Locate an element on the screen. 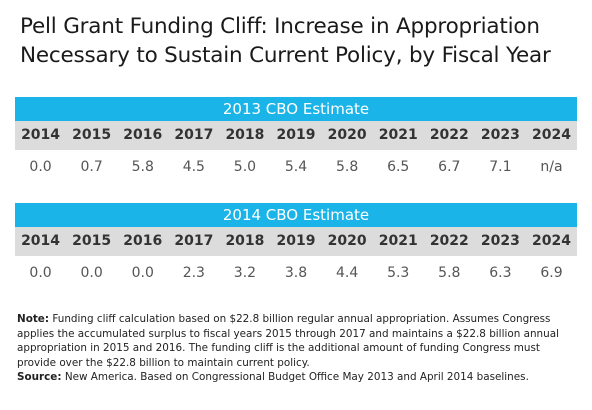 The image size is (592, 410). value-cell: 7.1 is located at coordinates (500, 167).